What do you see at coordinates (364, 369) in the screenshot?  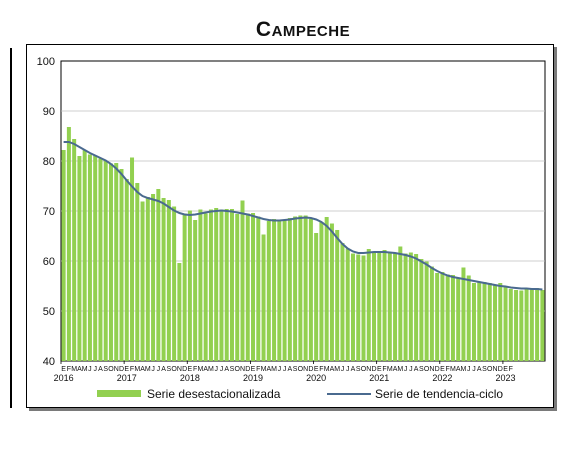 I see `x-tick-month: O` at bounding box center [364, 369].